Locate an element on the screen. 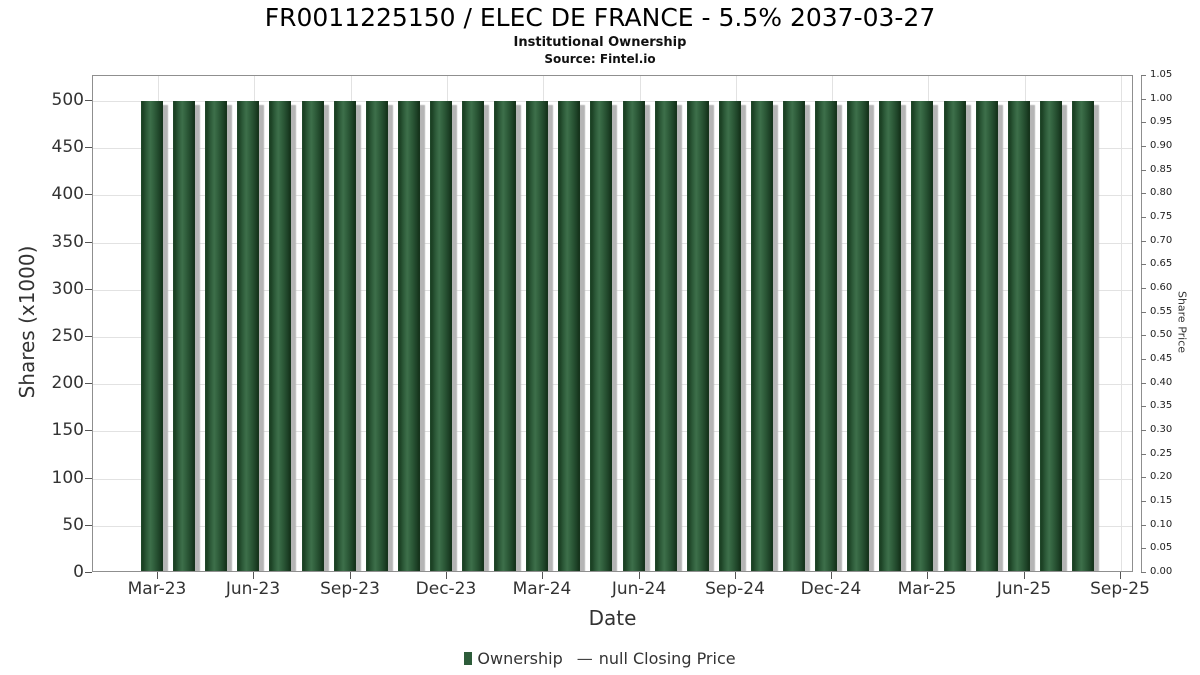 Image resolution: width=1200 pixels, height=675 pixels. left-tick-label: 150 is located at coordinates (67, 430).